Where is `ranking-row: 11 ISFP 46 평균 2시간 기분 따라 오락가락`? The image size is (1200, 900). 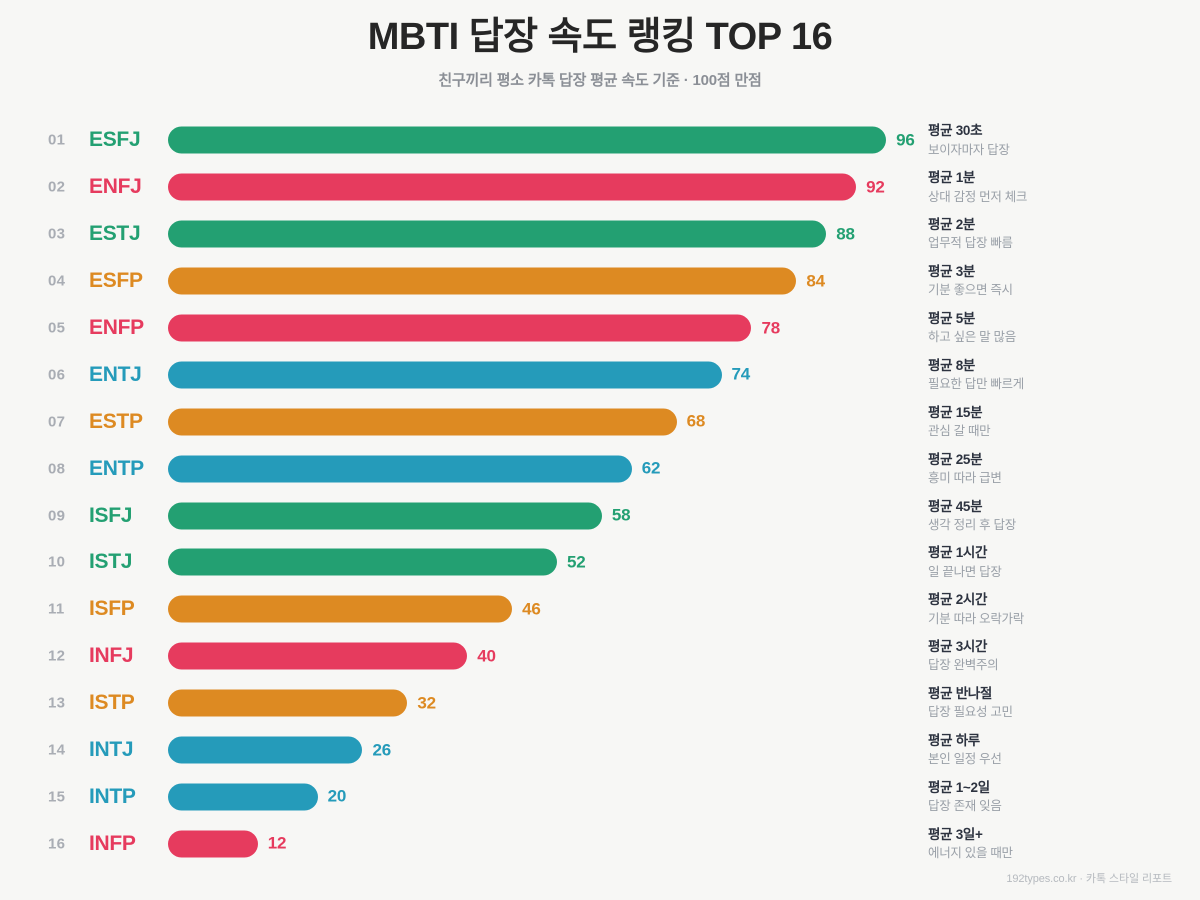 ranking-row: 11 ISFP 46 평균 2시간 기분 따라 오락가락 is located at coordinates (600, 609).